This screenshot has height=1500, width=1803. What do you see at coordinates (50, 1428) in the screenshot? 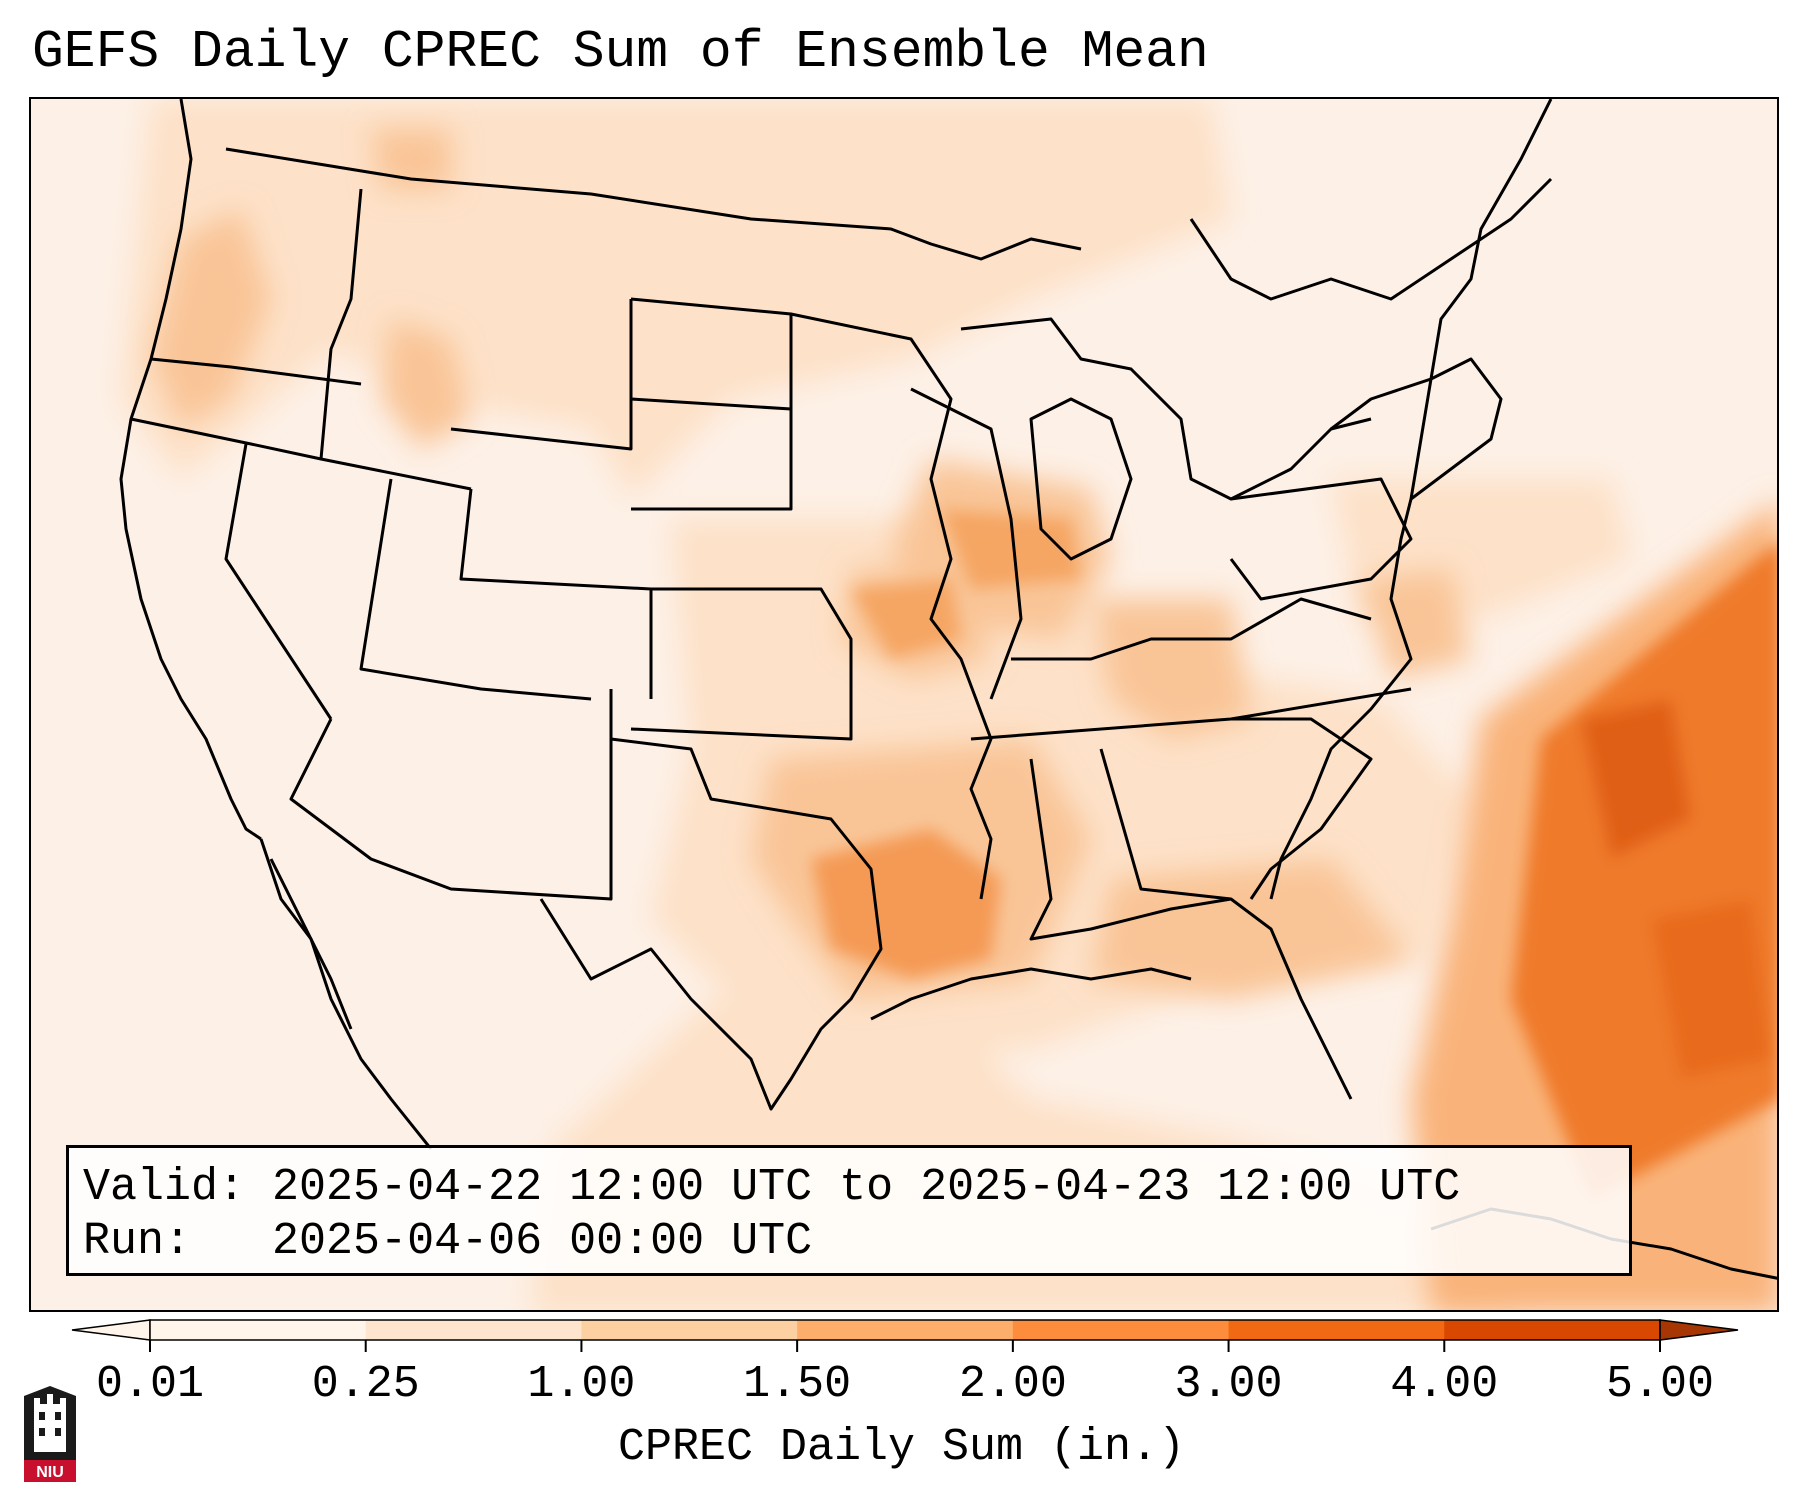
I see `logo-tower` at bounding box center [50, 1428].